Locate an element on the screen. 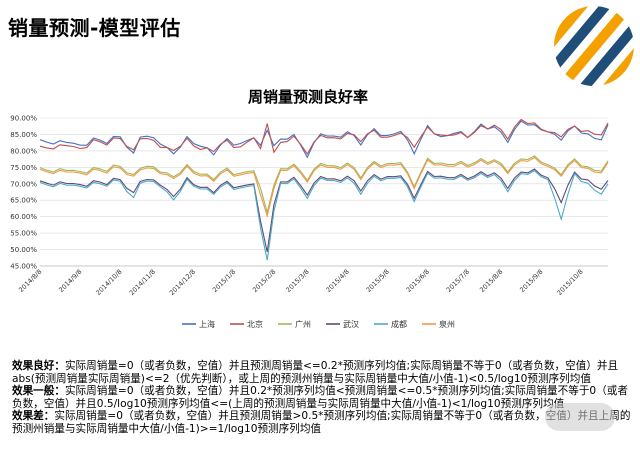 Image resolution: width=640 pixels, height=450 pixels. x-tick-label: 2015/8/8 is located at coordinates (491, 281).